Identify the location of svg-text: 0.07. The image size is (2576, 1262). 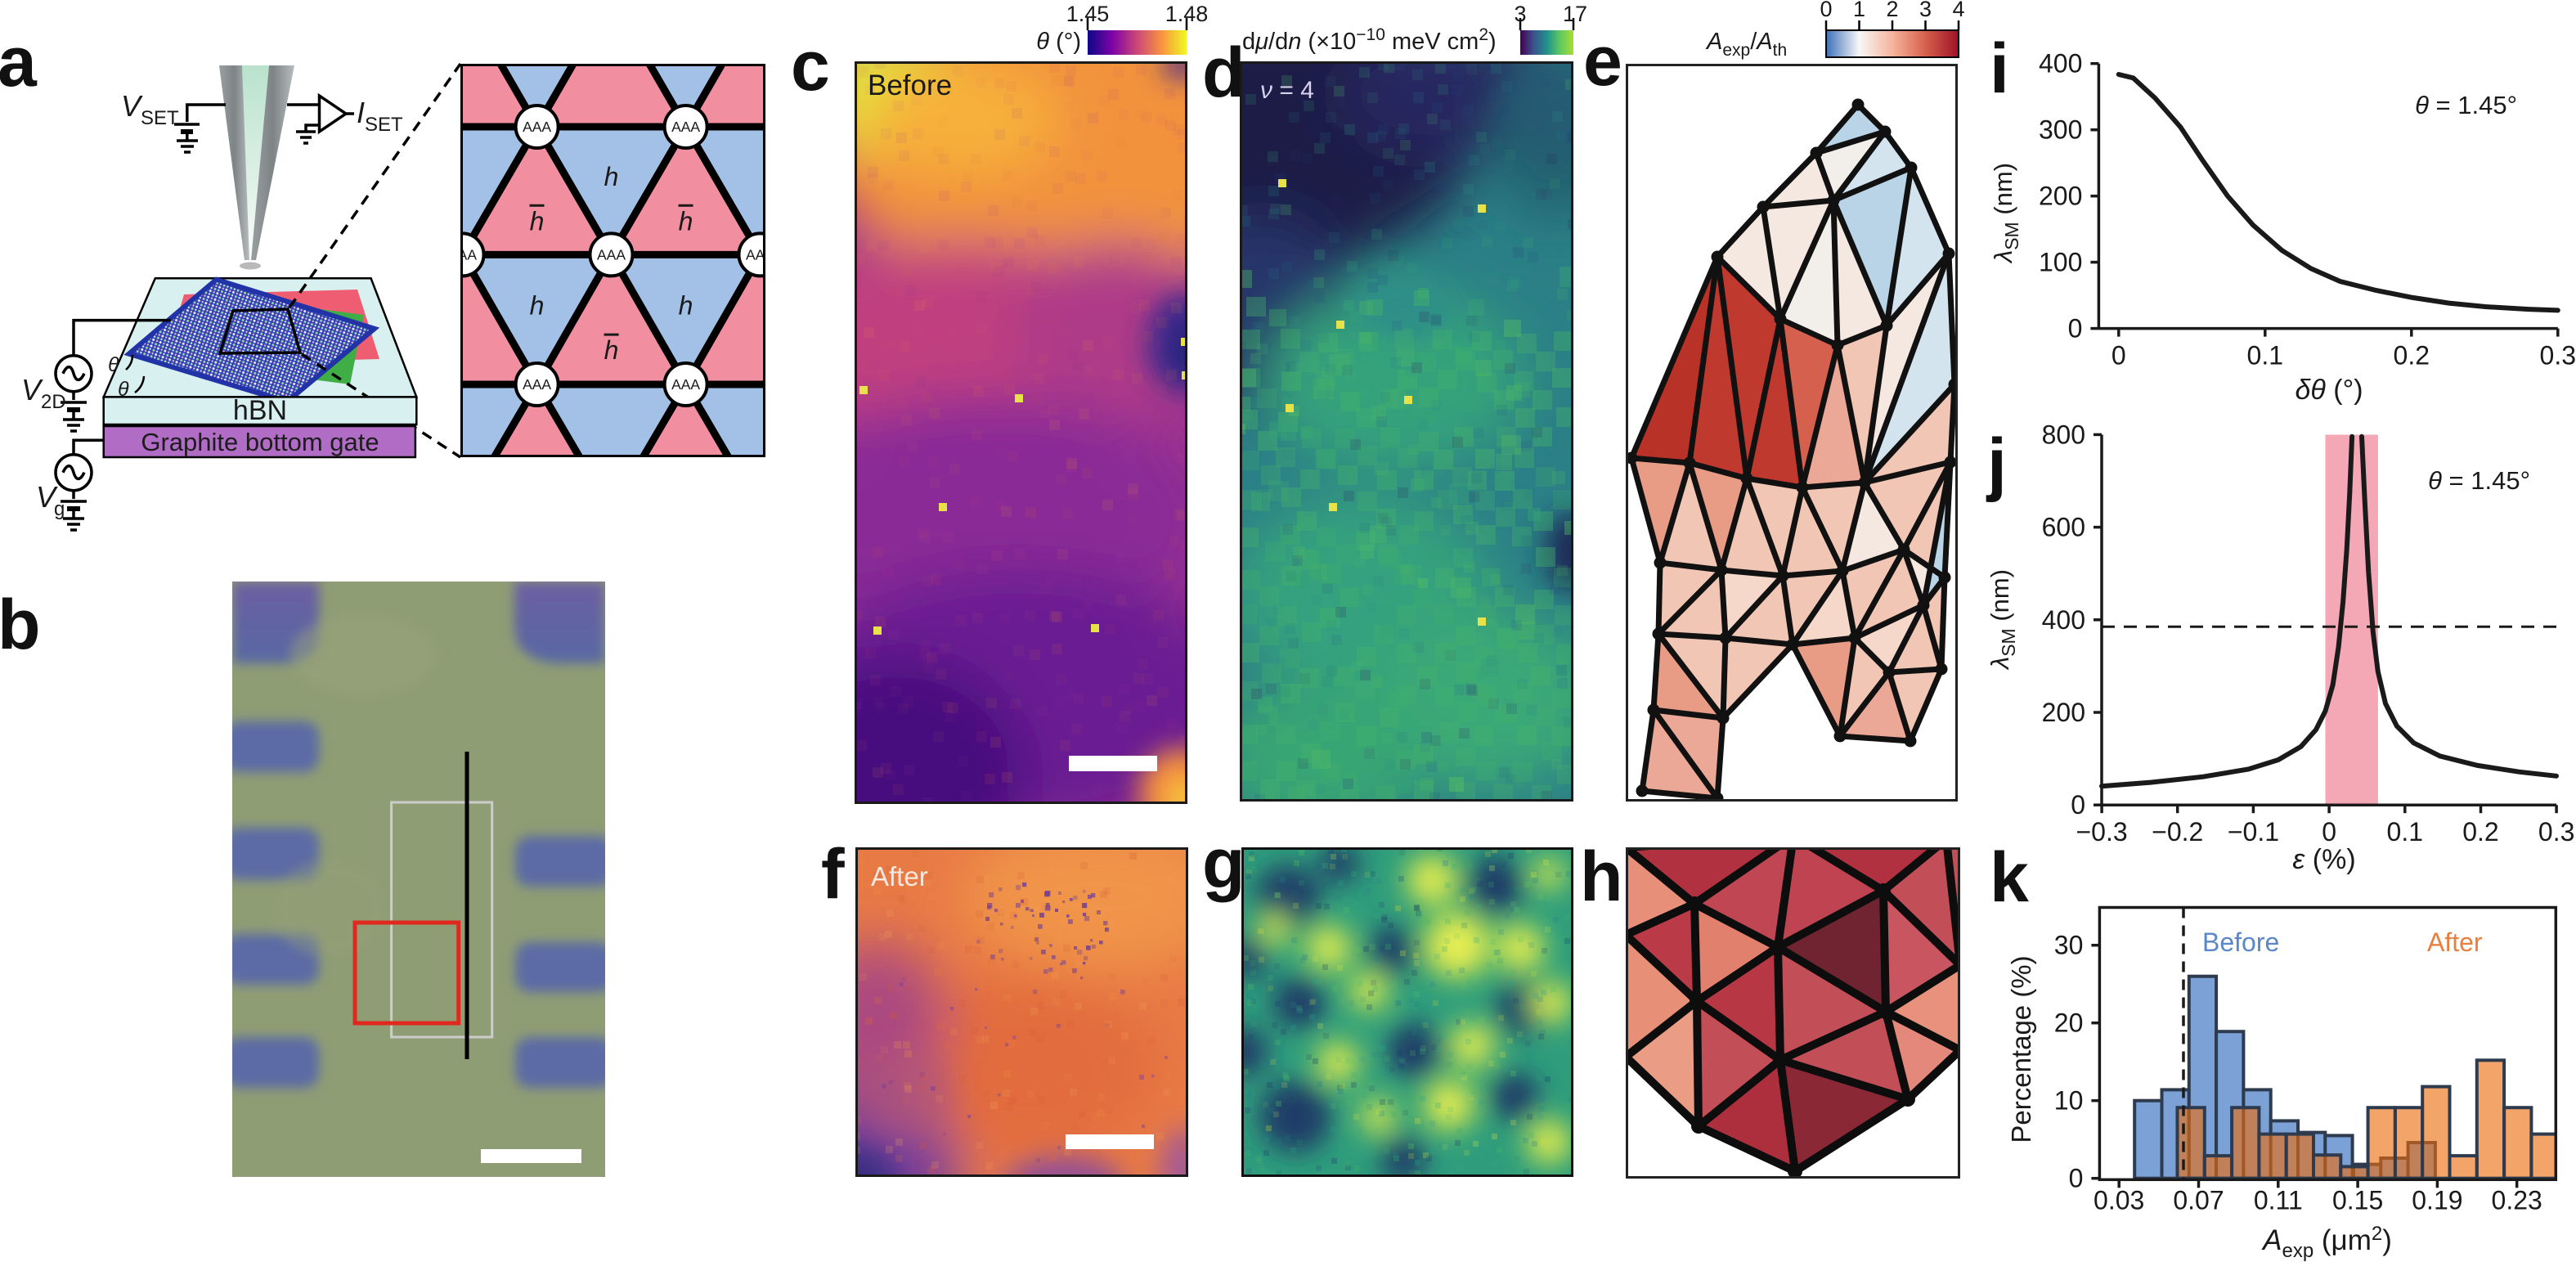
(2198, 1200).